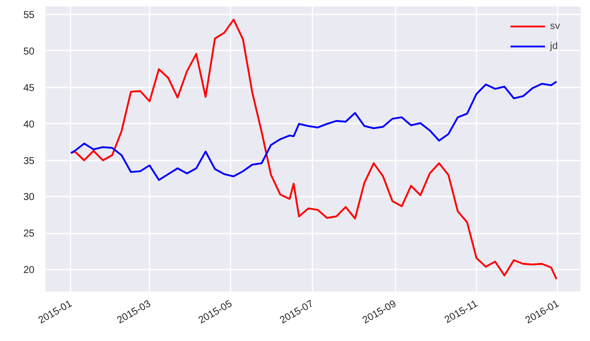 The height and width of the screenshot is (341, 590). I want to click on y-tick-label: 55, so click(29, 16).